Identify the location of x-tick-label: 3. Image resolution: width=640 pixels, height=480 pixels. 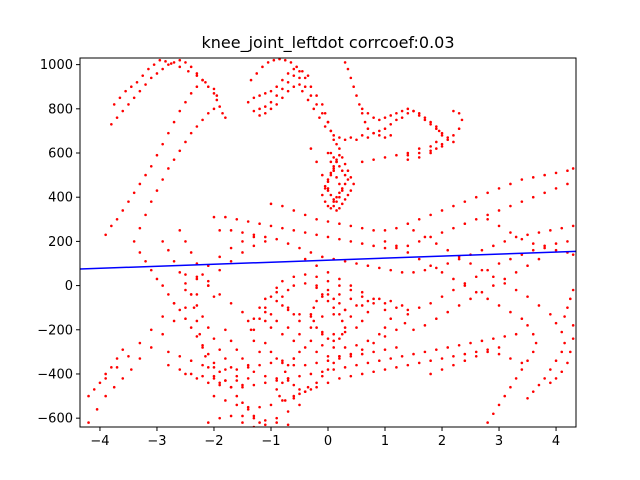
(499, 441).